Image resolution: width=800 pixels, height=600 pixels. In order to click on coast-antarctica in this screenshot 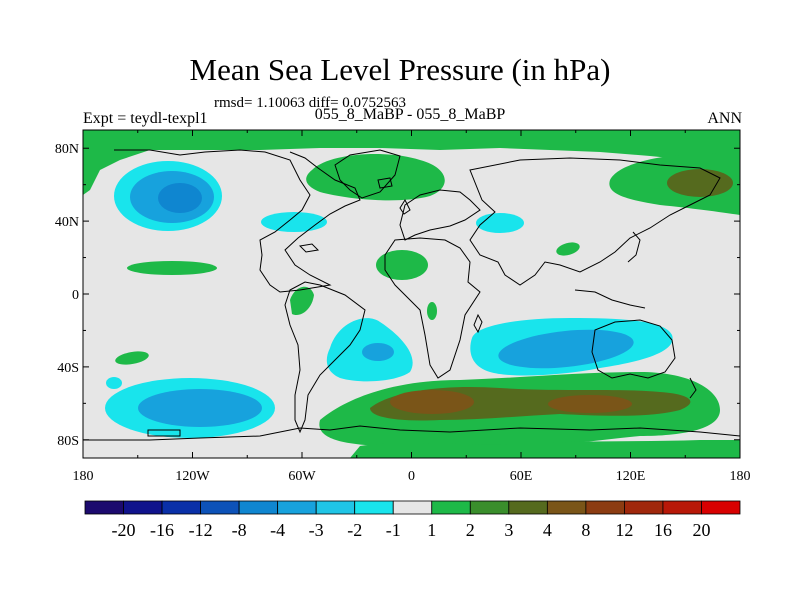, I will do `click(411, 433)`.